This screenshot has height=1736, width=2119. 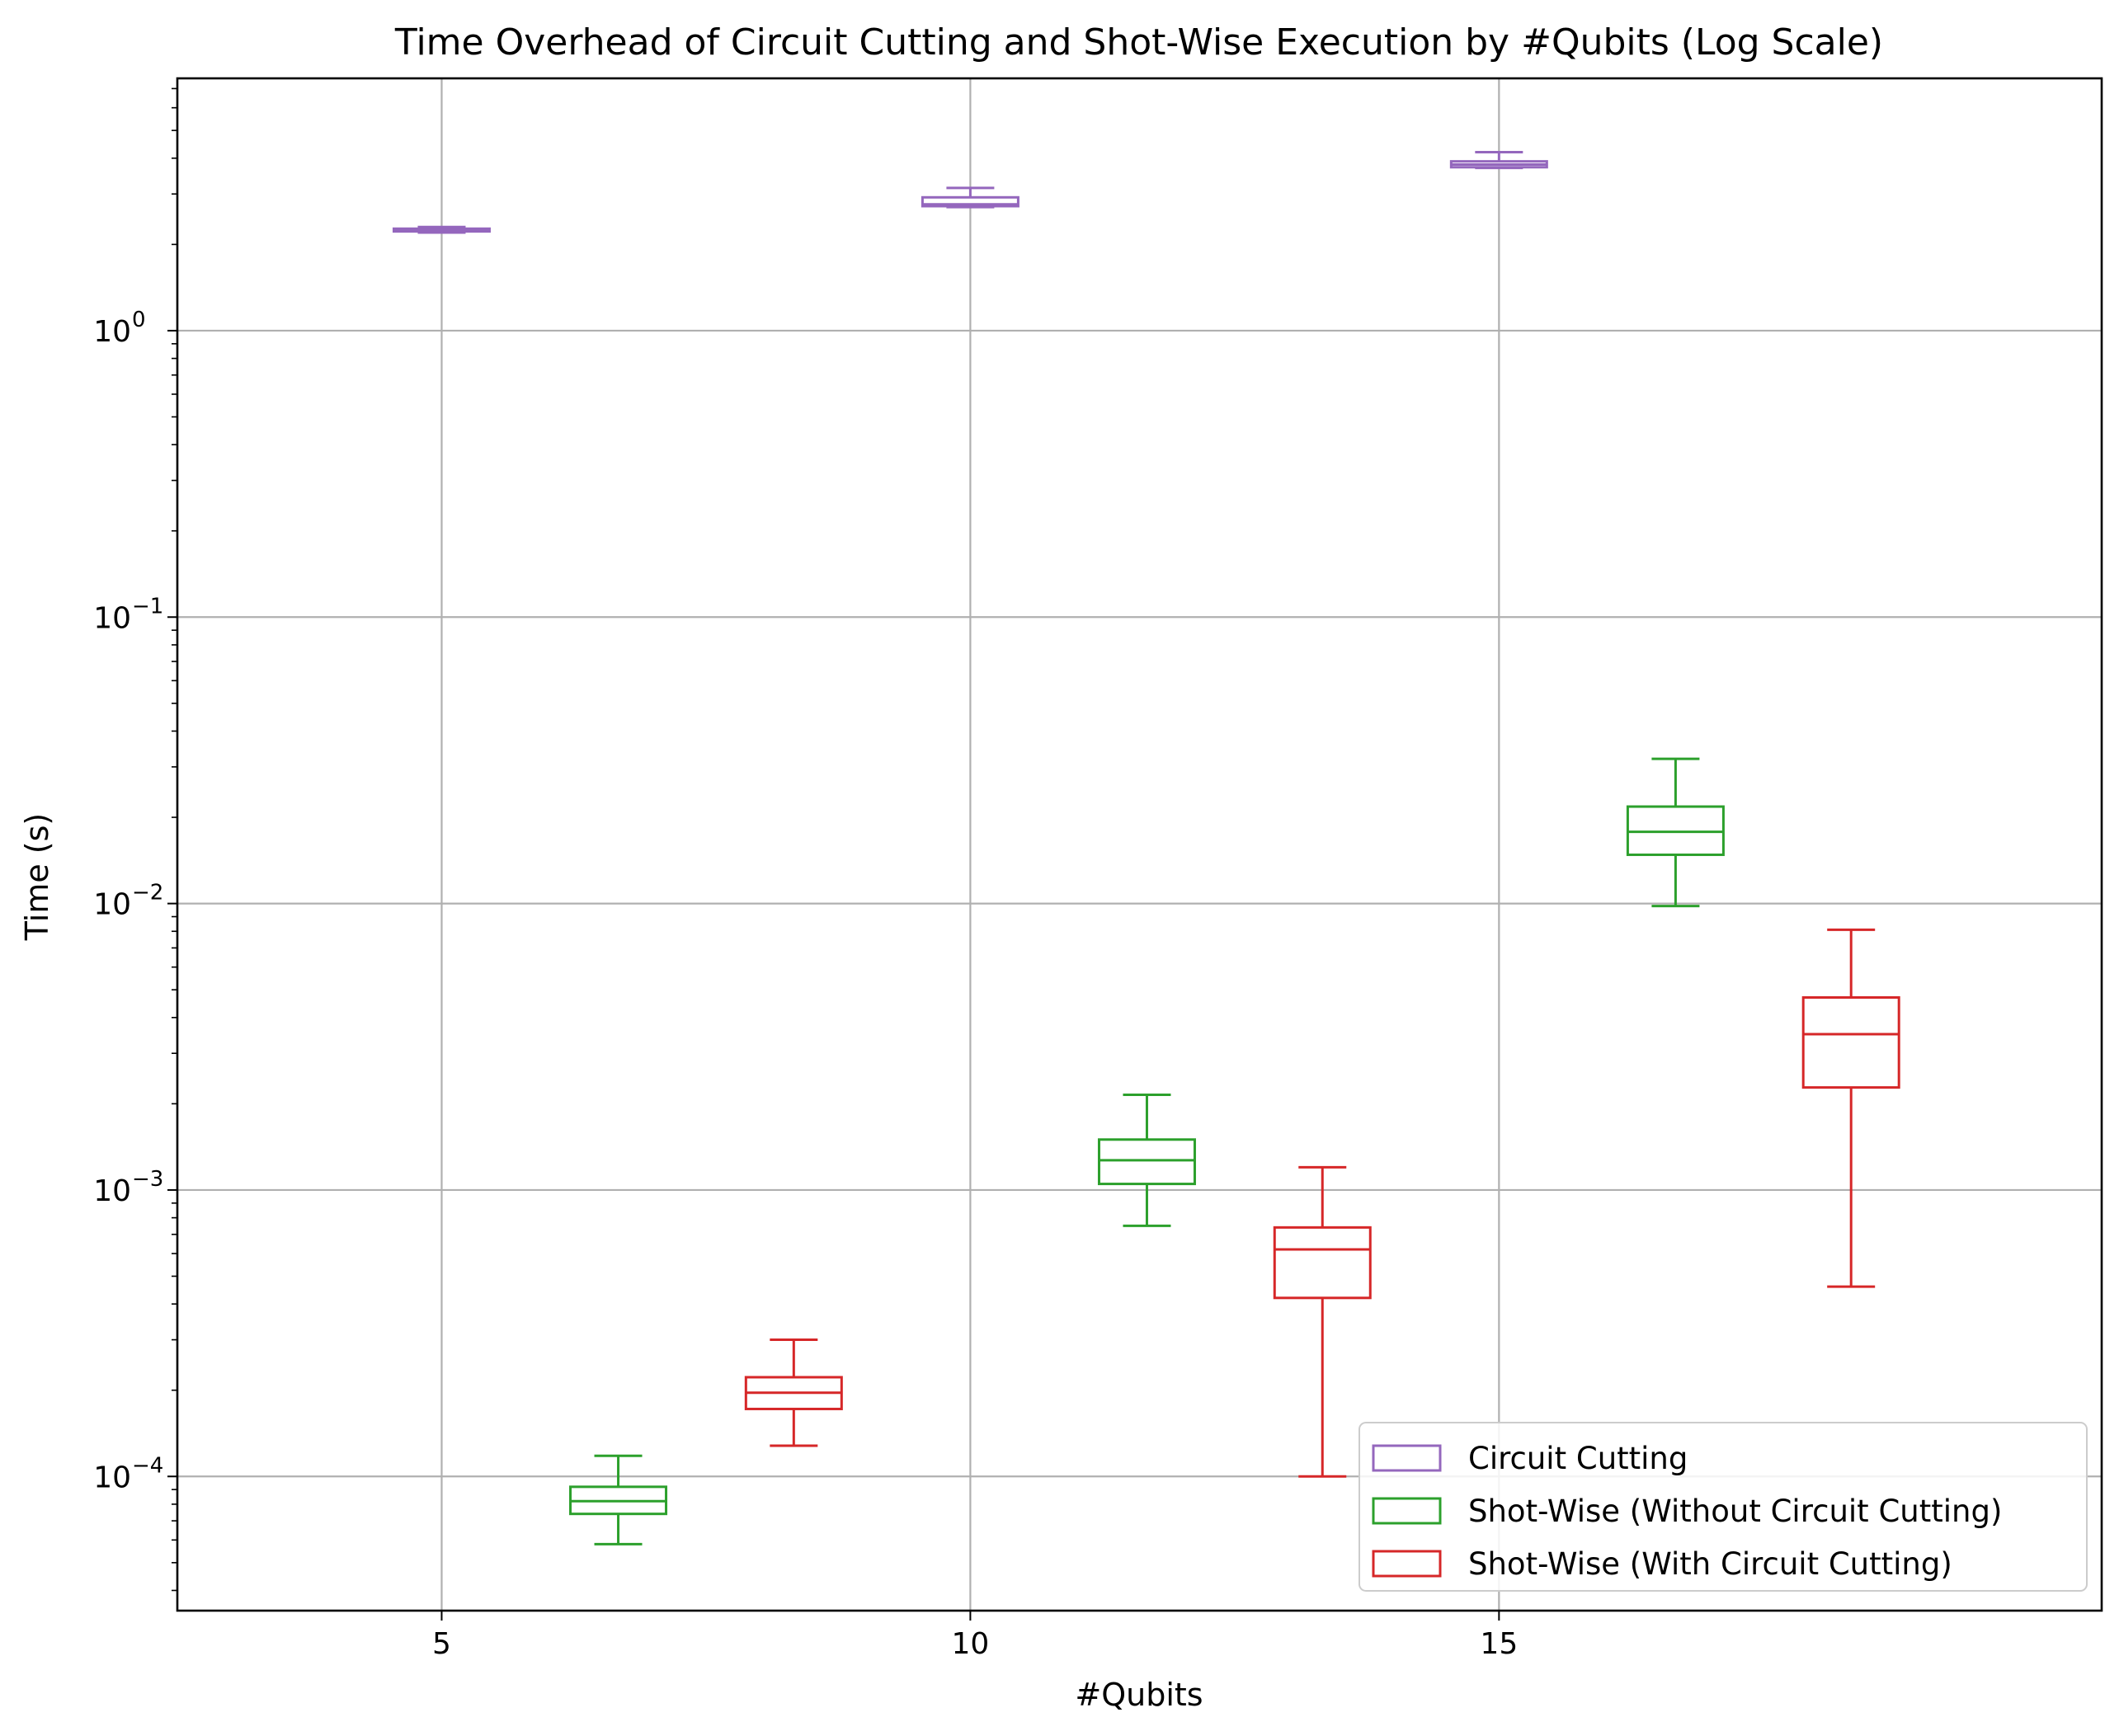 What do you see at coordinates (139, 320) in the screenshot?
I see `y-tick-exponent: 0` at bounding box center [139, 320].